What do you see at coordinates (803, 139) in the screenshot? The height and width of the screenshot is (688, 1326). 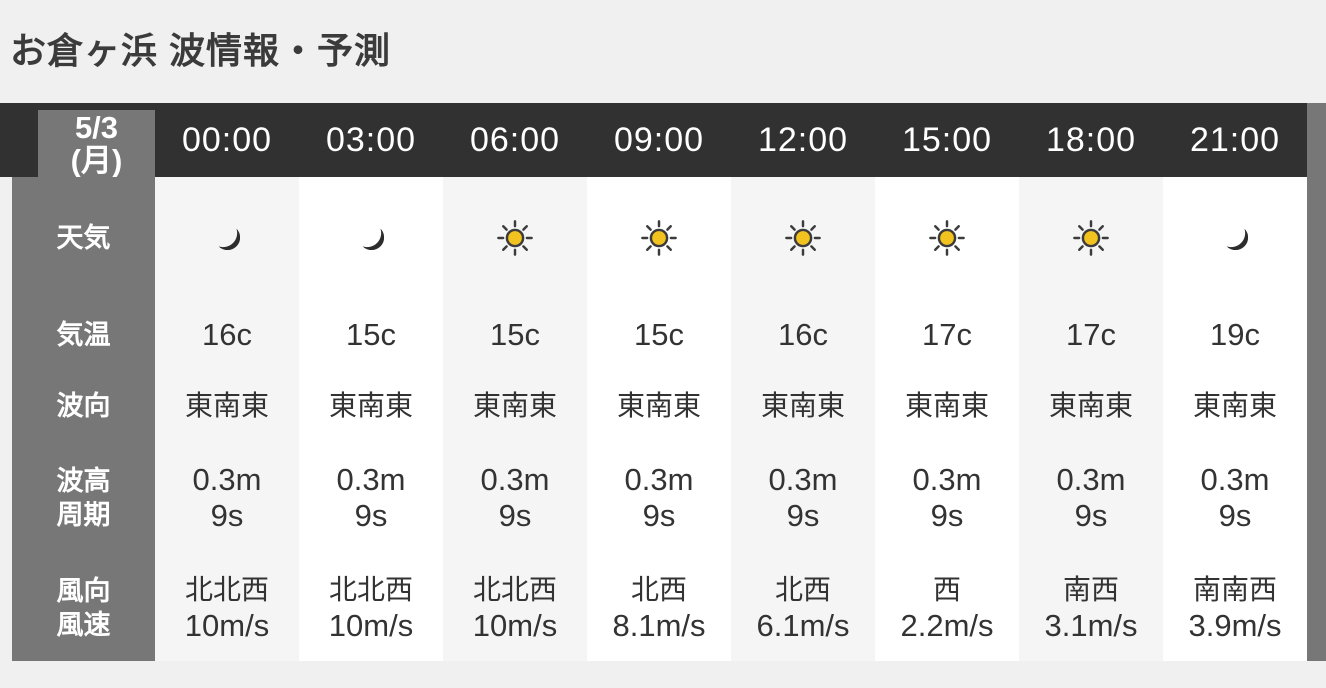 I see `time-header: 12:00` at bounding box center [803, 139].